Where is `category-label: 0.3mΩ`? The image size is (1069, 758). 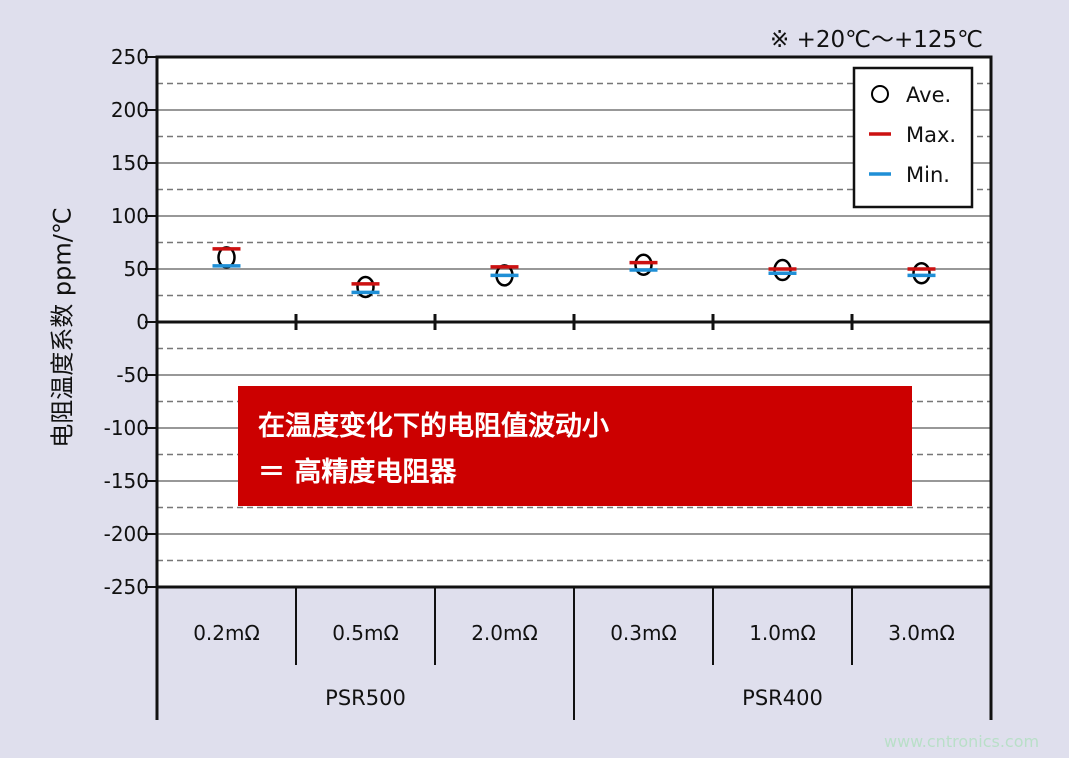
category-label: 0.3mΩ is located at coordinates (643, 633).